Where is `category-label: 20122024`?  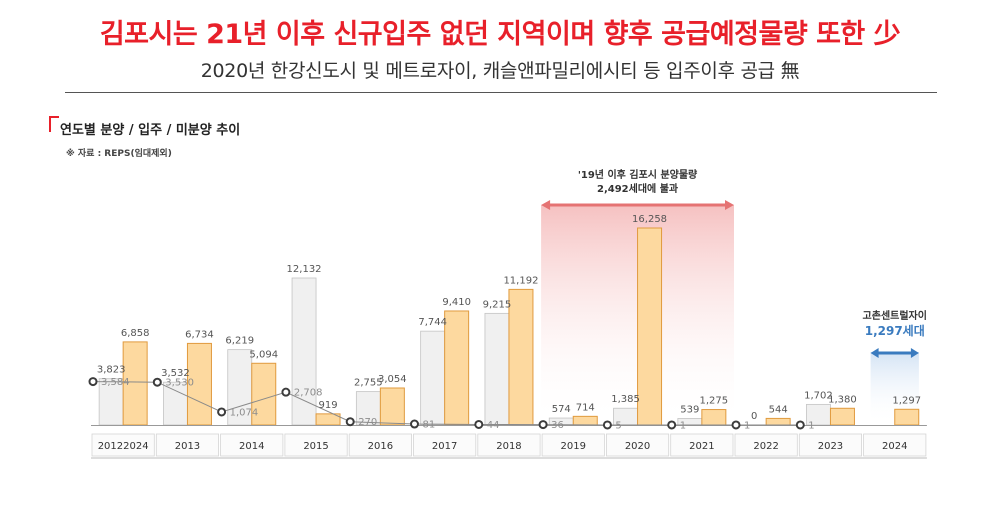
category-label: 20122024 is located at coordinates (123, 446).